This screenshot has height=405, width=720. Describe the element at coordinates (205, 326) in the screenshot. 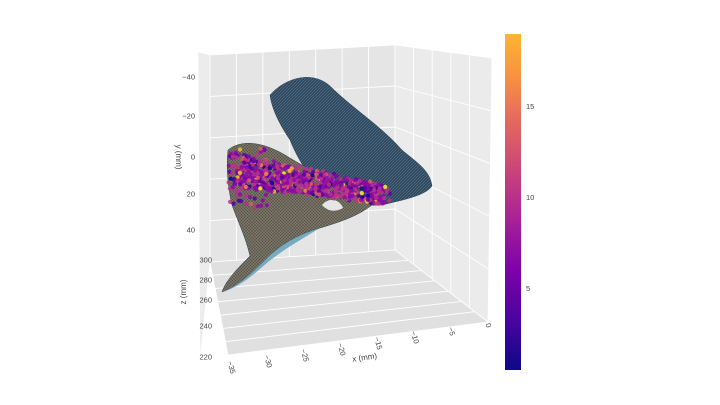

I see `z-tick-label: 240` at that location.